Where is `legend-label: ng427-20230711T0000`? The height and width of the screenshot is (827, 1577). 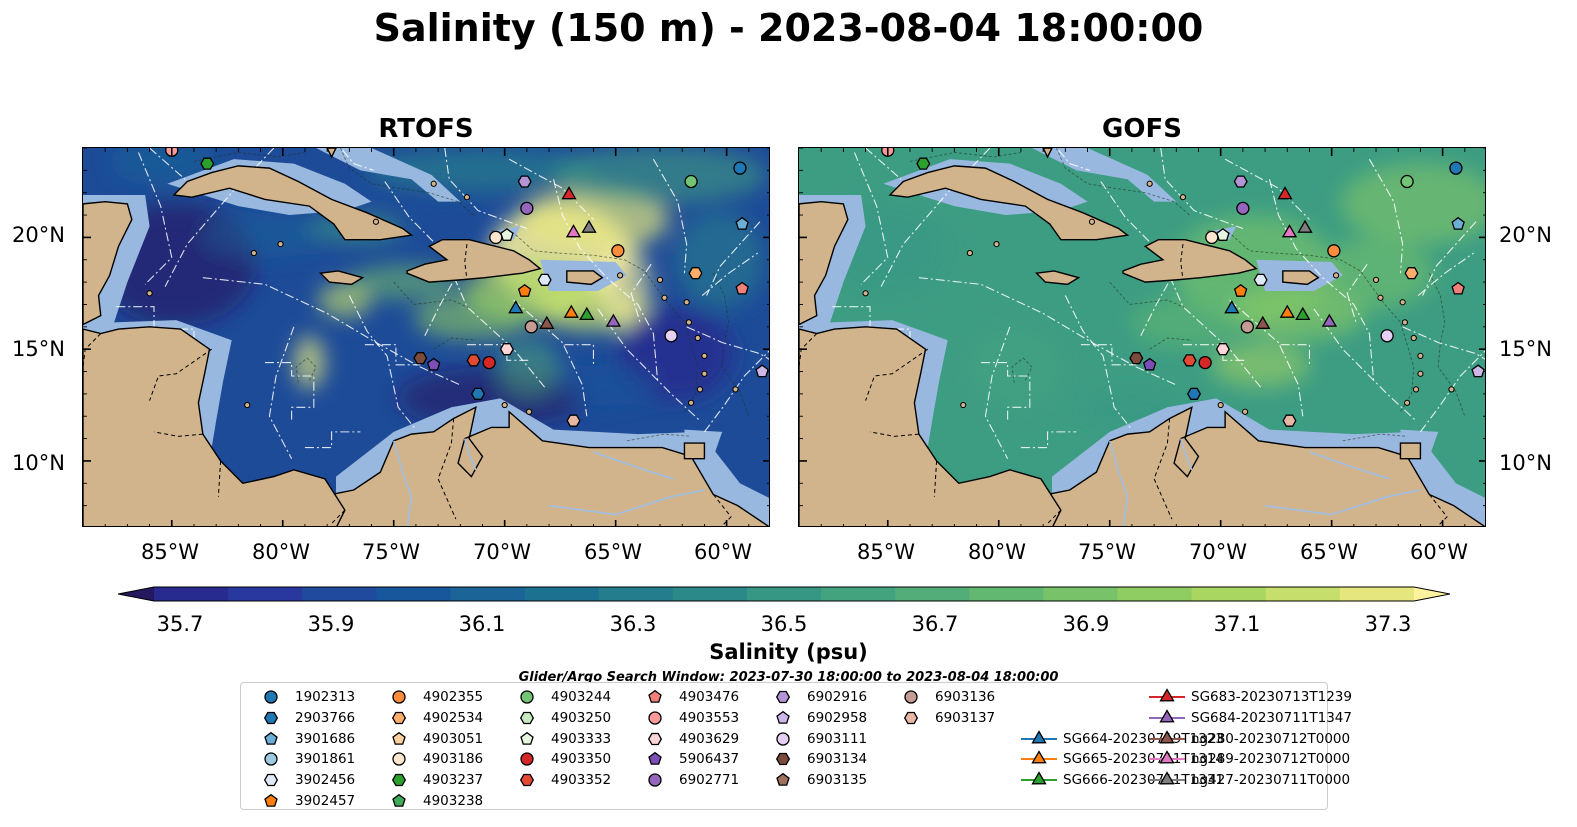
legend-label: ng427-20230711T0000 is located at coordinates (1271, 780).